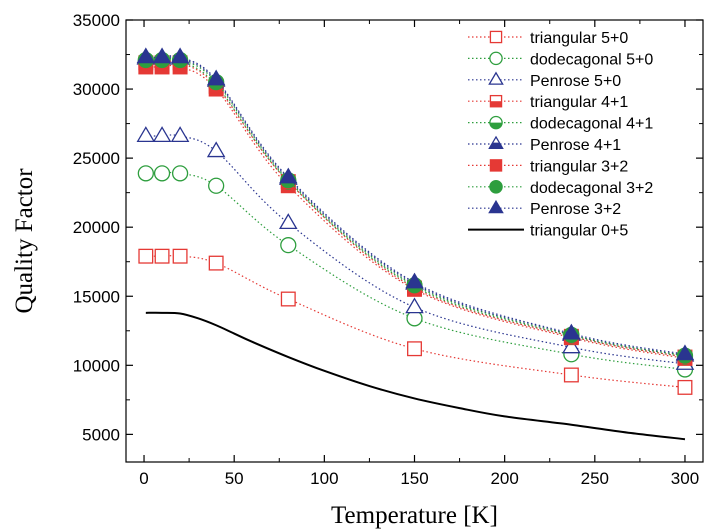  Describe the element at coordinates (143, 478) in the screenshot. I see `x-tick-label: 0` at that location.